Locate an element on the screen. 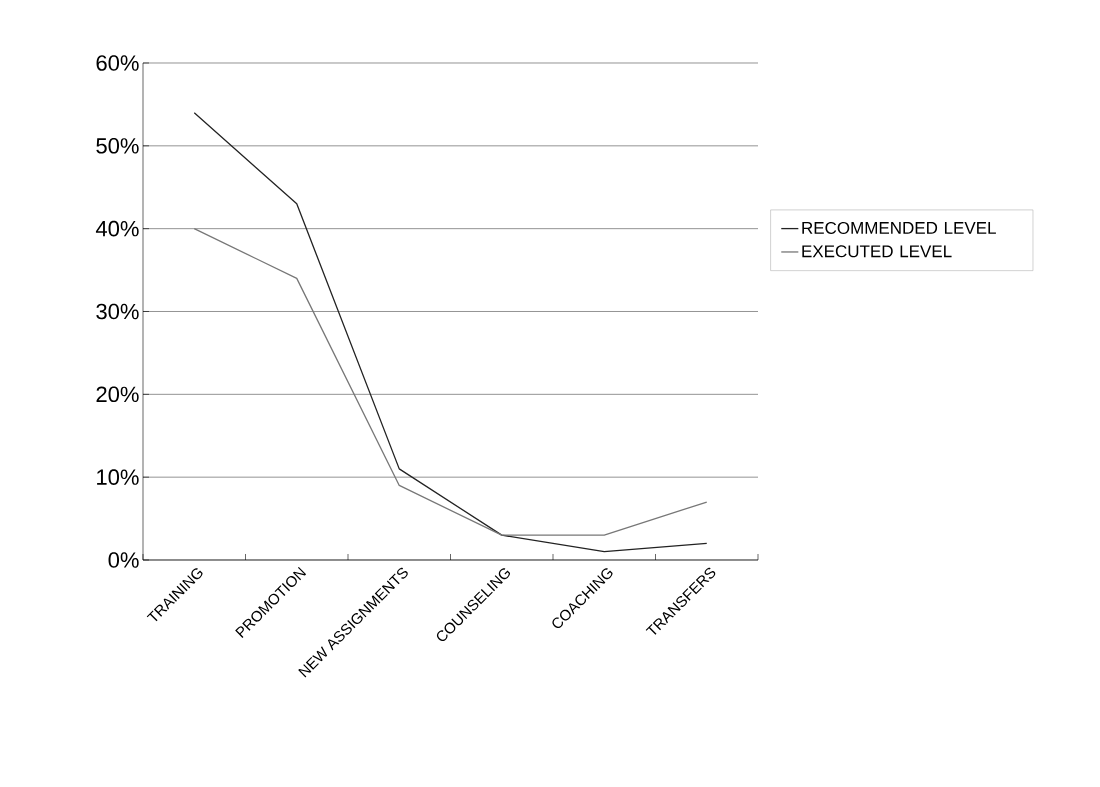  y-tick-label: 30% is located at coordinates (117, 311).